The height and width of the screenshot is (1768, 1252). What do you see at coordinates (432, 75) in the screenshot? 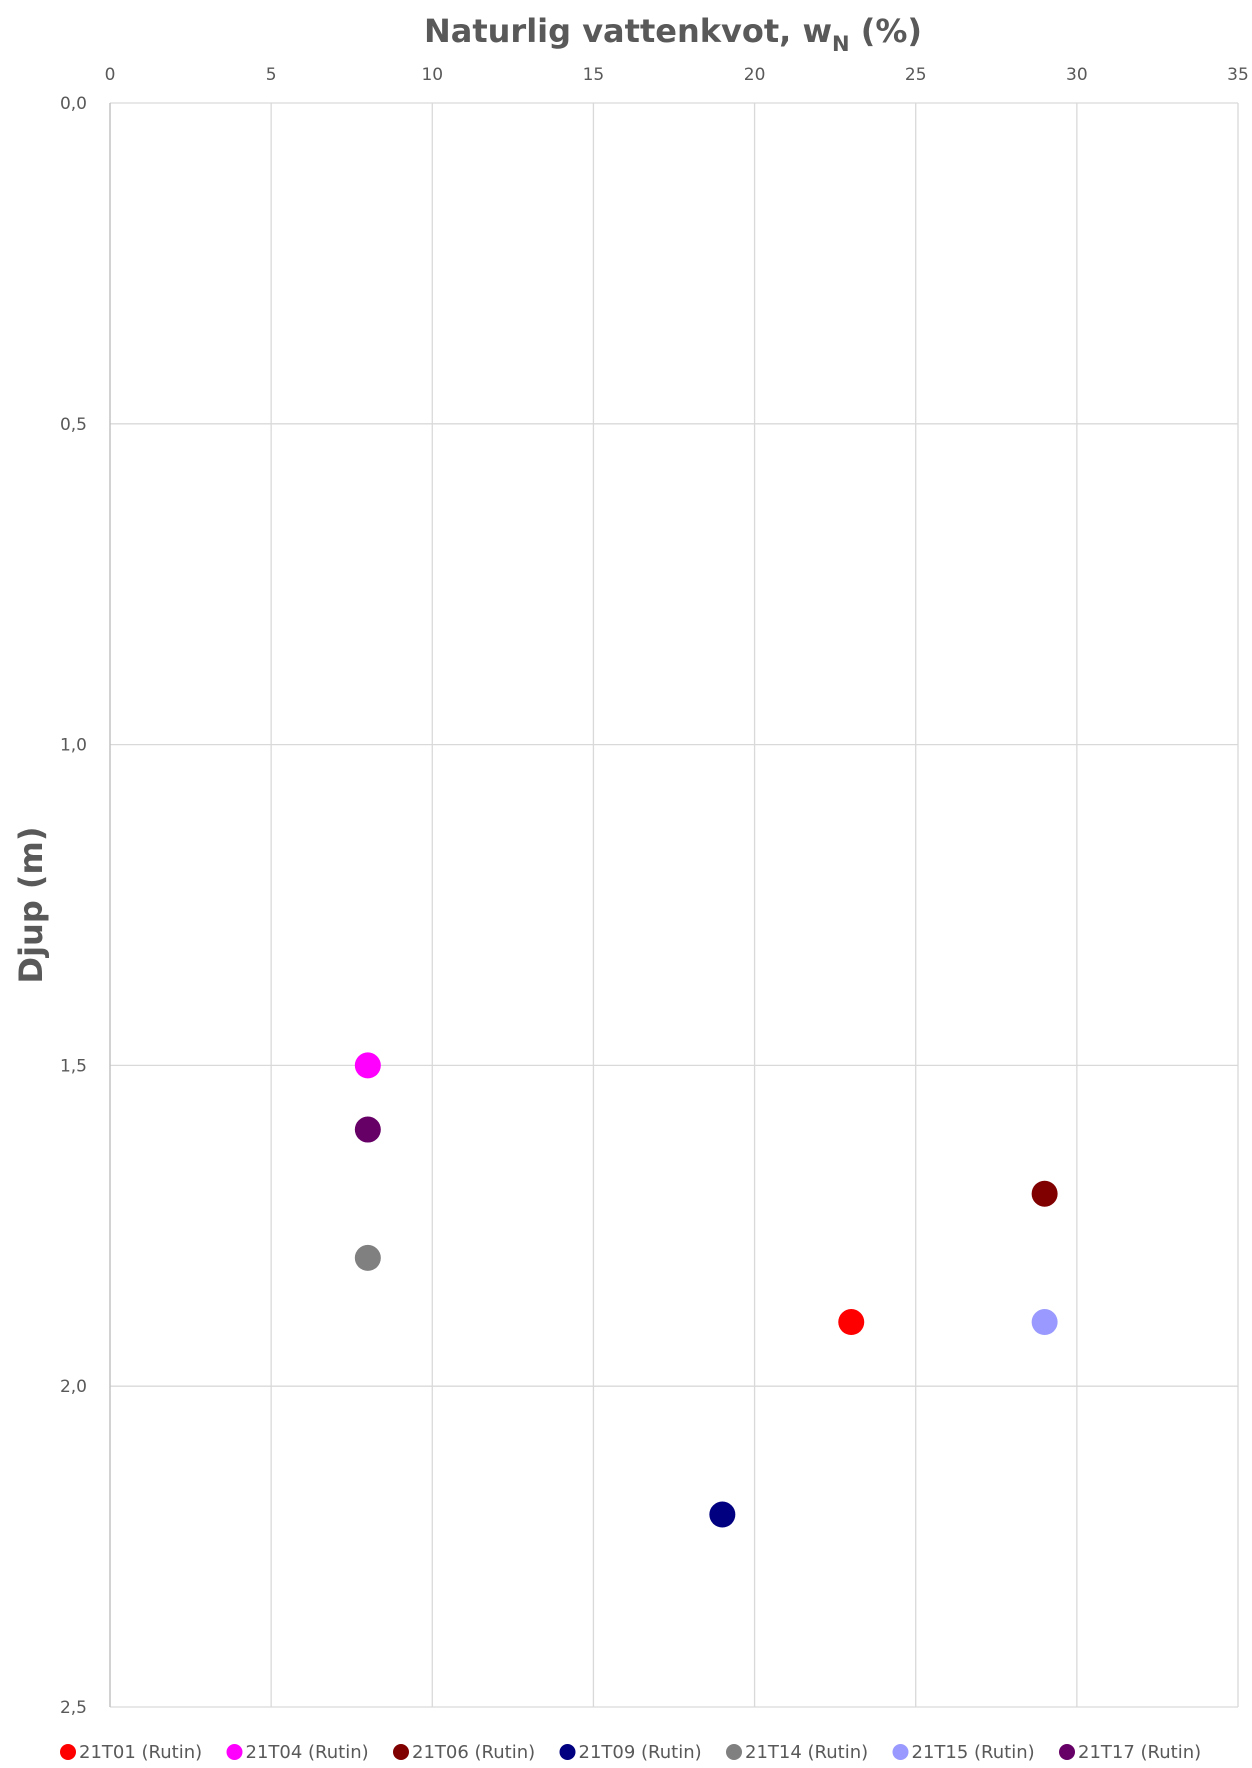
I see `x-tick-label: 10` at bounding box center [432, 75].